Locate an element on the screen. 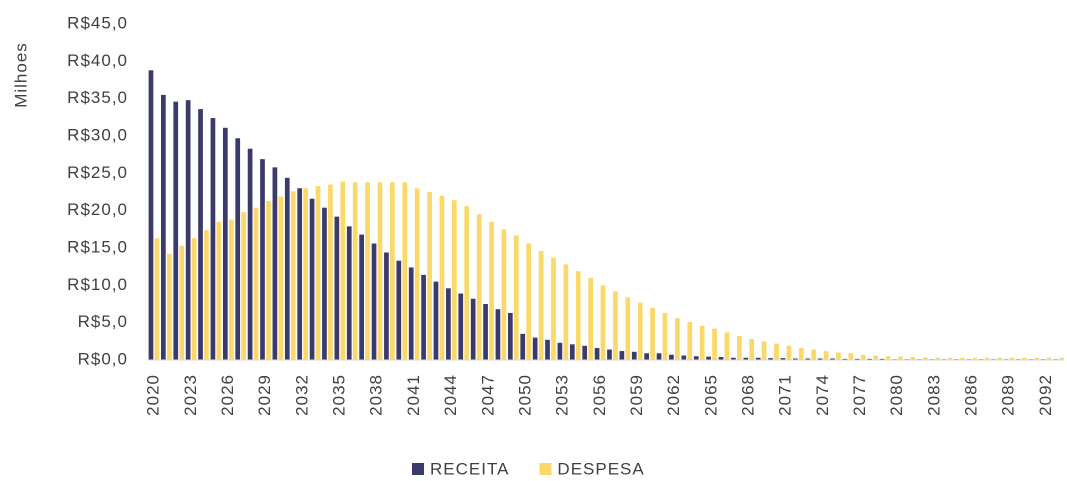  y-tick-label: R$5,0 is located at coordinates (103, 321).